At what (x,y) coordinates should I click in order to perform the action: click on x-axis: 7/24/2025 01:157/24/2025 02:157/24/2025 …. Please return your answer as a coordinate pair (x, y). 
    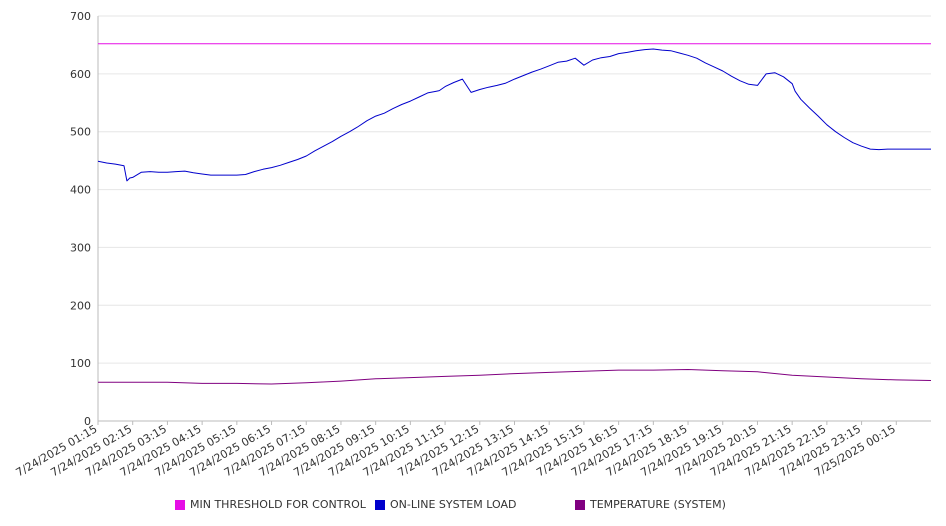
    Looking at the image, I should click on (472, 449).